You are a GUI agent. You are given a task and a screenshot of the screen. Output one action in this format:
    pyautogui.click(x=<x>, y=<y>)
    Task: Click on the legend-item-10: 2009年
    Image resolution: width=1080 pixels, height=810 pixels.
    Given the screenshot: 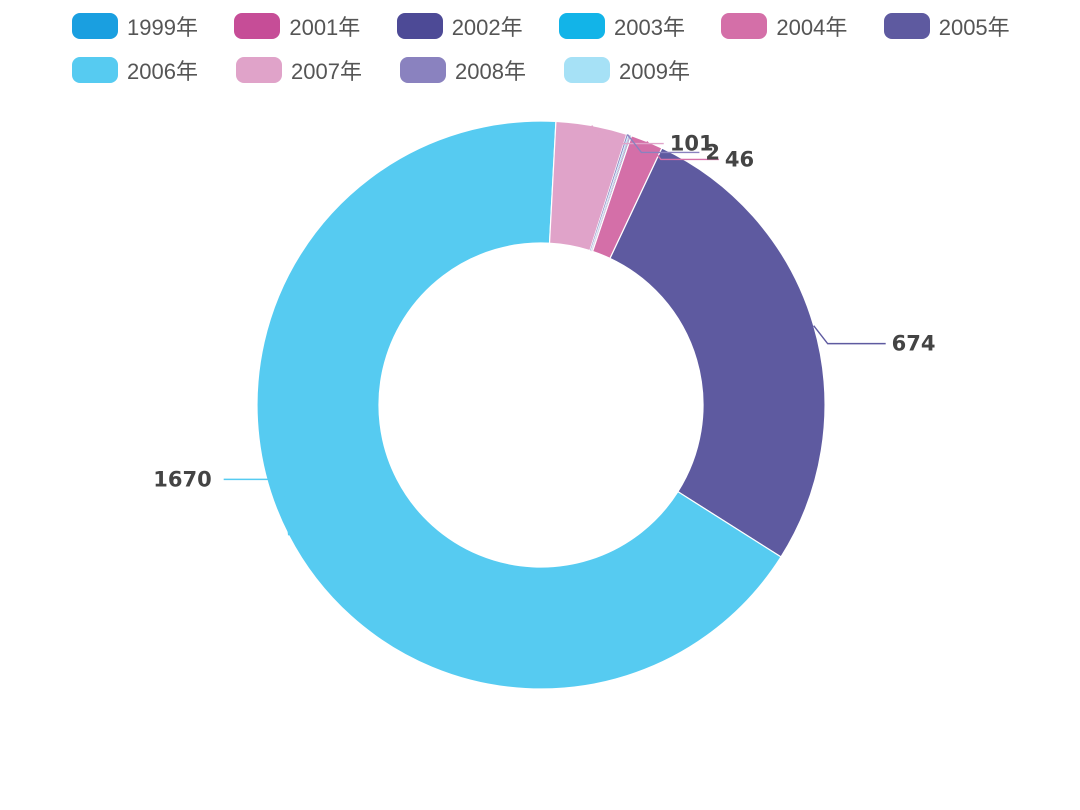 What is the action you would take?
    pyautogui.click(x=636, y=70)
    